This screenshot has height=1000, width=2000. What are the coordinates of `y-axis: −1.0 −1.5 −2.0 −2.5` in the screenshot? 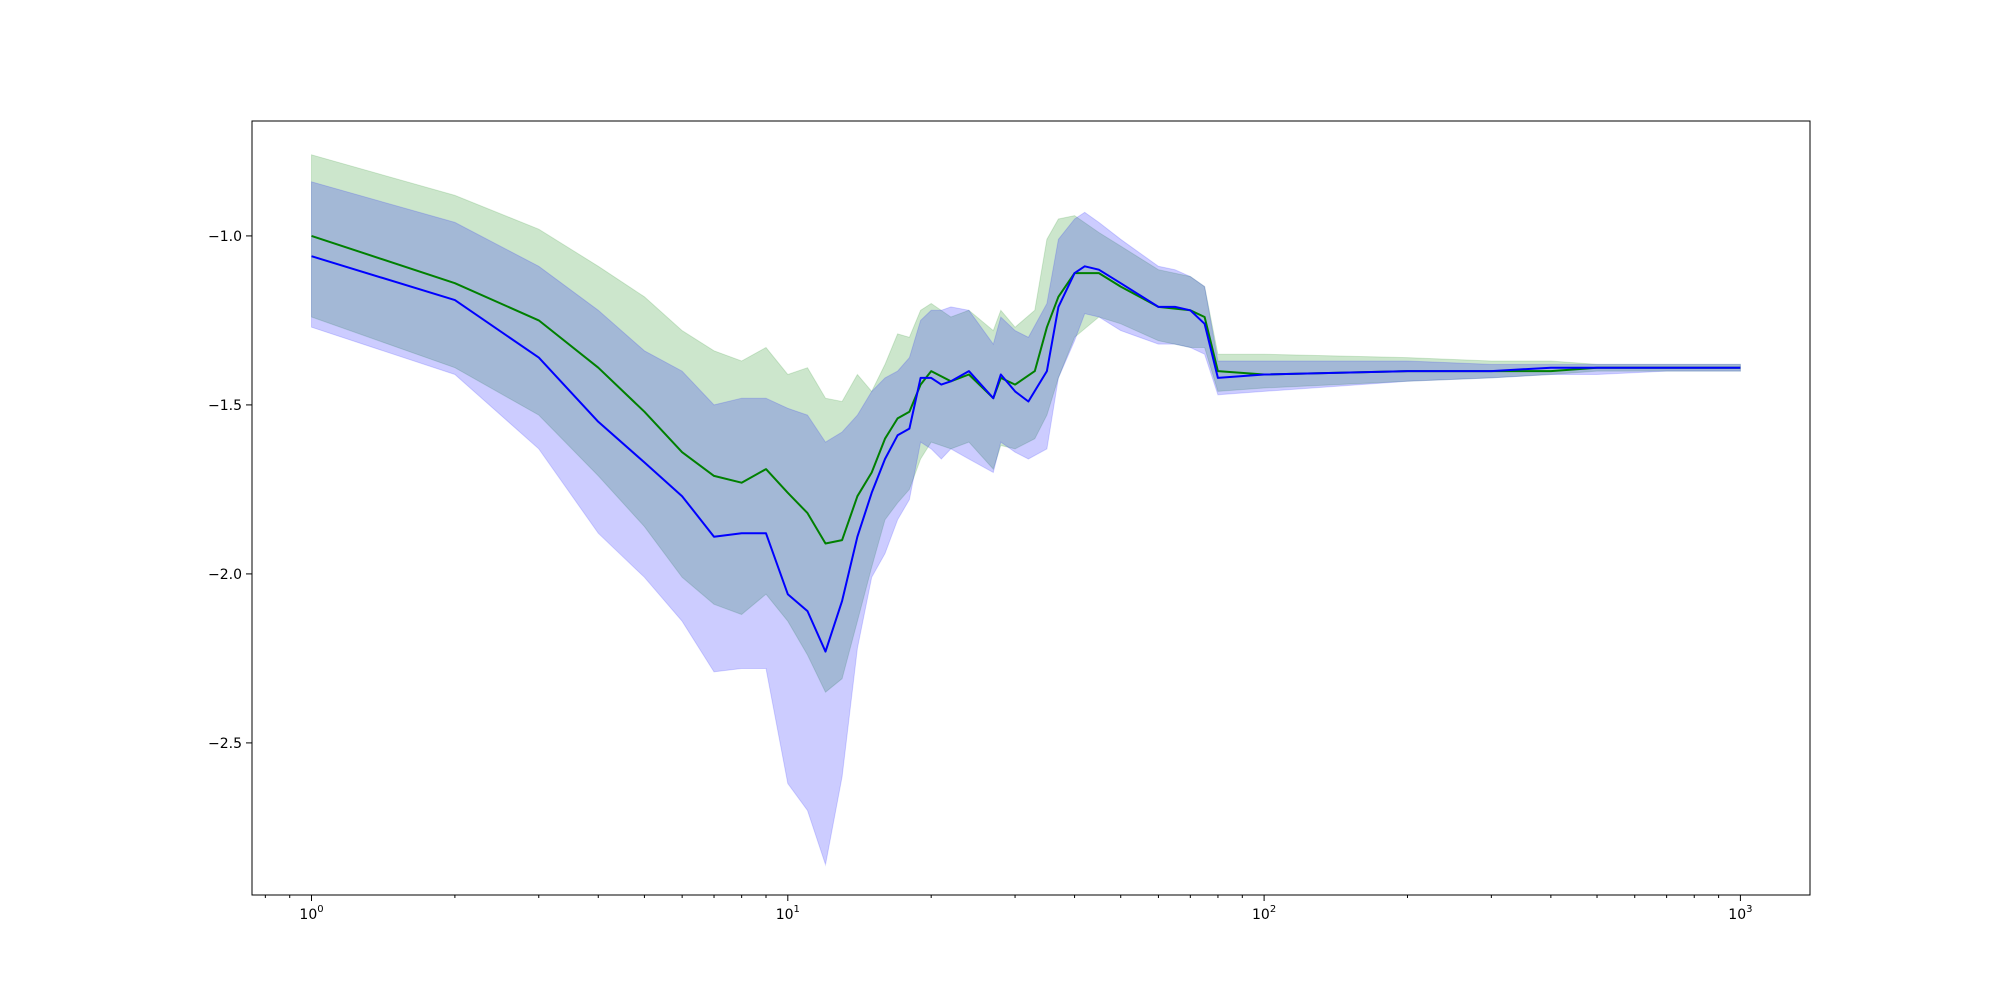 It's located at (230, 490).